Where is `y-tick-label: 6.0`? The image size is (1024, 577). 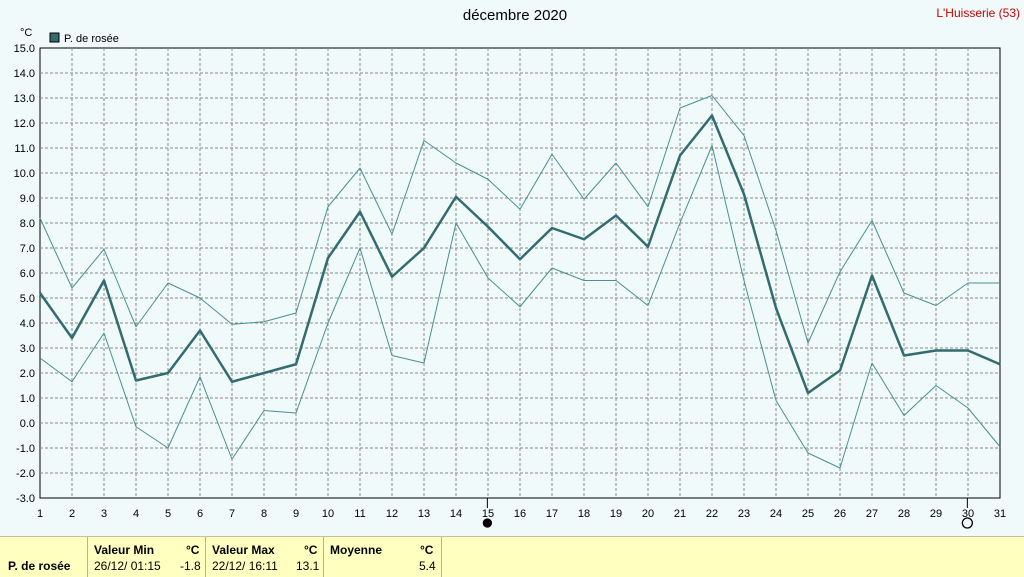 y-tick-label: 6.0 is located at coordinates (27, 274).